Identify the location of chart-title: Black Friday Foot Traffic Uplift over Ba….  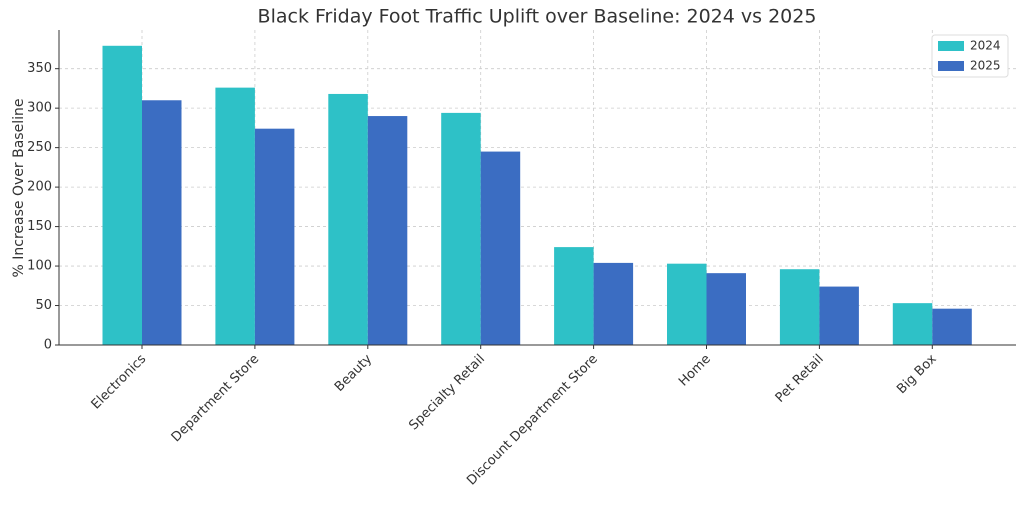
(537, 17).